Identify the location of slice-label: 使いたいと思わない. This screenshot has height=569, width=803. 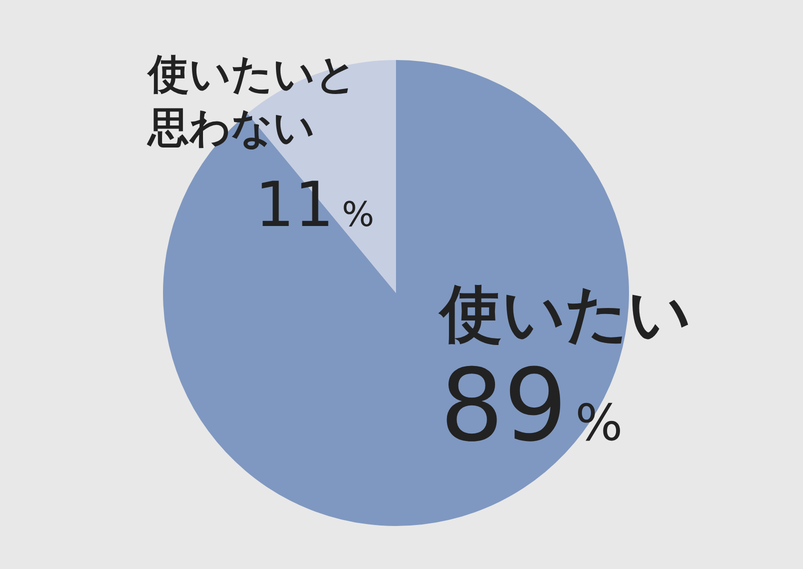
(251, 101).